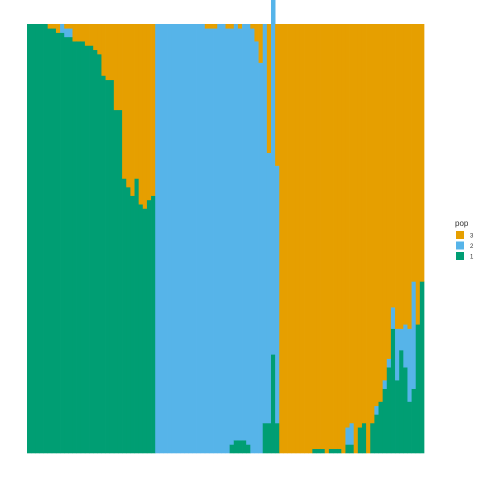 The height and width of the screenshot is (480, 480). I want to click on bar-segment-pop3-ind44, so click(207, 26).